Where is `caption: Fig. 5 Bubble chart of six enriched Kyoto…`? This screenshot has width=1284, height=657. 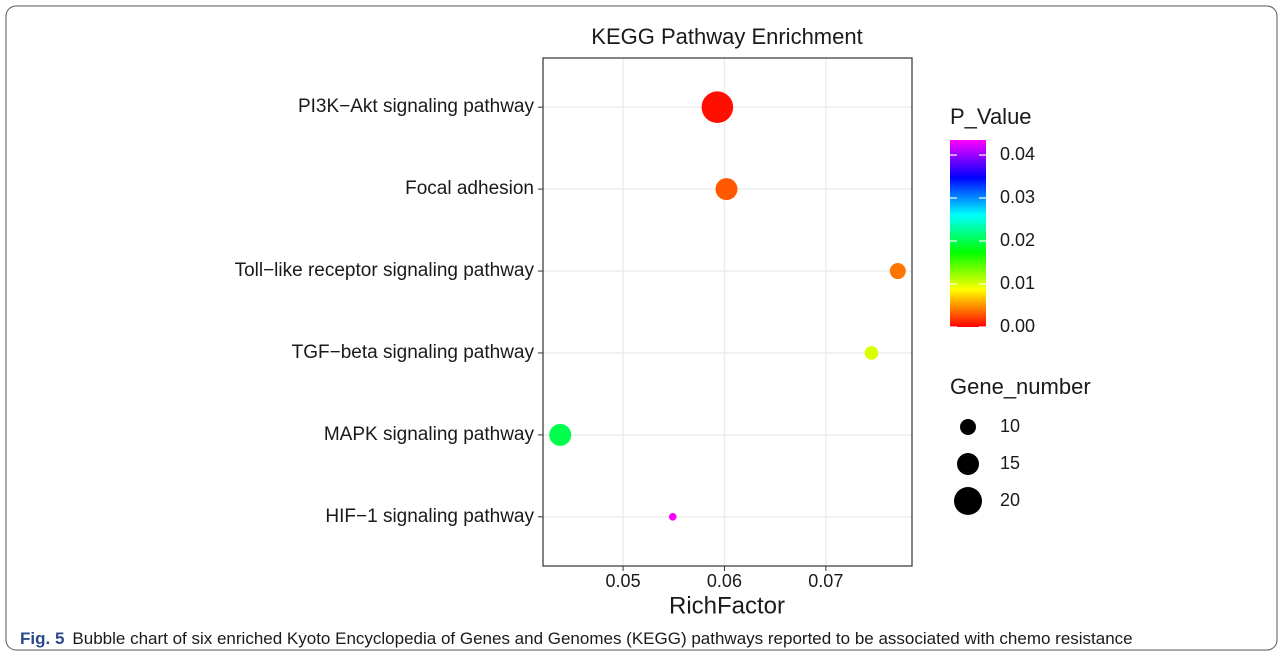 caption: Fig. 5 Bubble chart of six enriched Kyoto… is located at coordinates (576, 638).